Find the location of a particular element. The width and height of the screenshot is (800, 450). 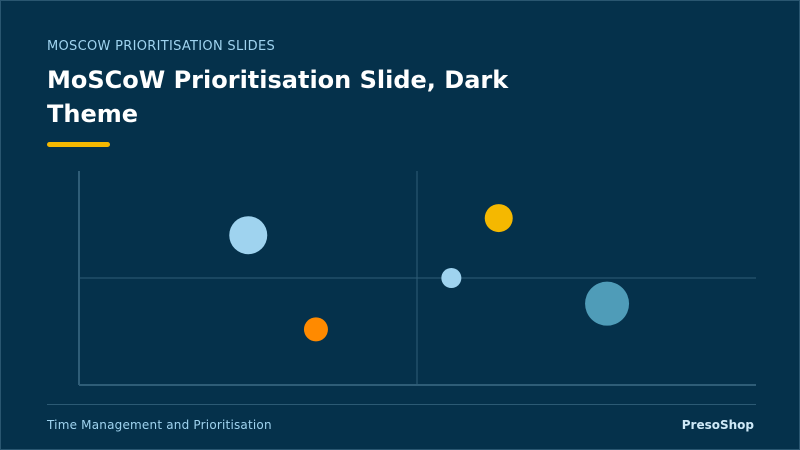

title-line-2: Theme is located at coordinates (93, 114).